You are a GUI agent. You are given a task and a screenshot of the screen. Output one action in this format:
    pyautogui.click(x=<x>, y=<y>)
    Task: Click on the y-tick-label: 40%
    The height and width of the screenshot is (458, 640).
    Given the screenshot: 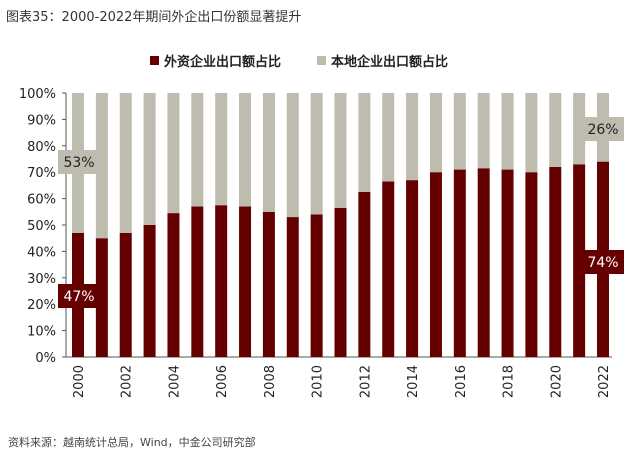 What is the action you would take?
    pyautogui.click(x=41, y=252)
    